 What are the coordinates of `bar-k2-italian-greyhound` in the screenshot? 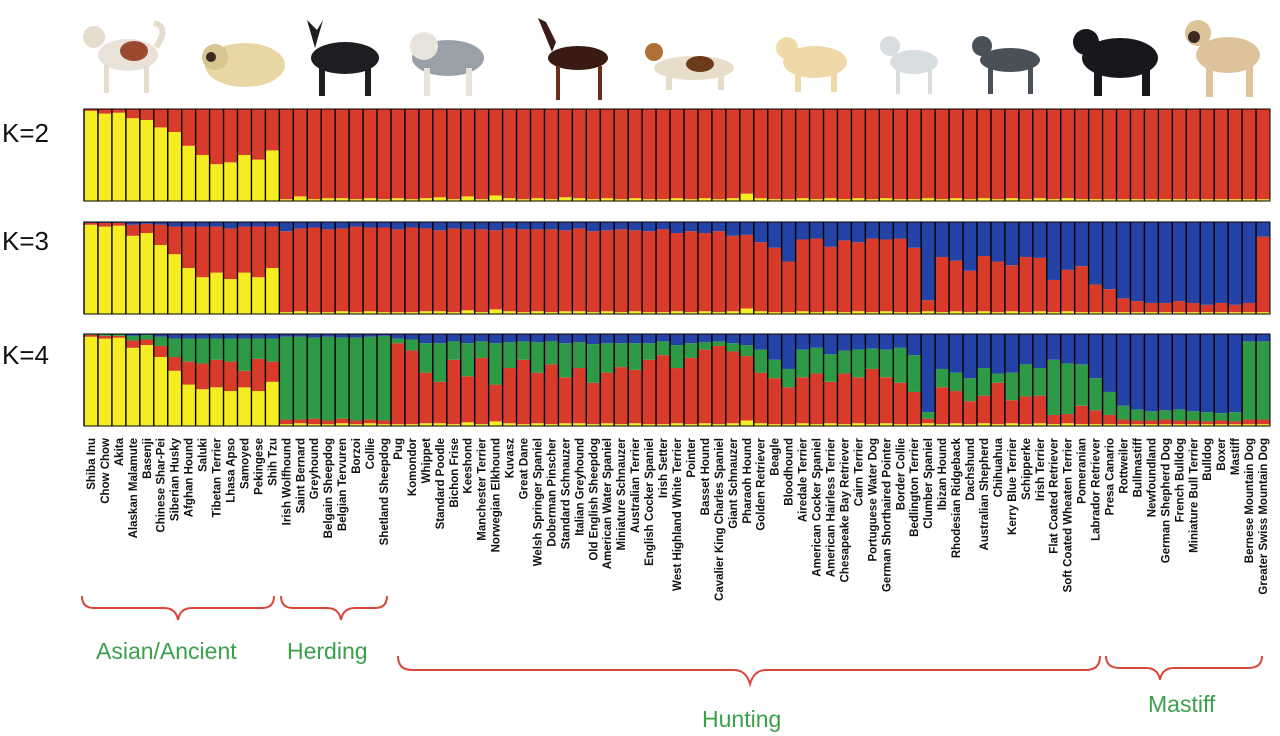 It's located at (579, 155).